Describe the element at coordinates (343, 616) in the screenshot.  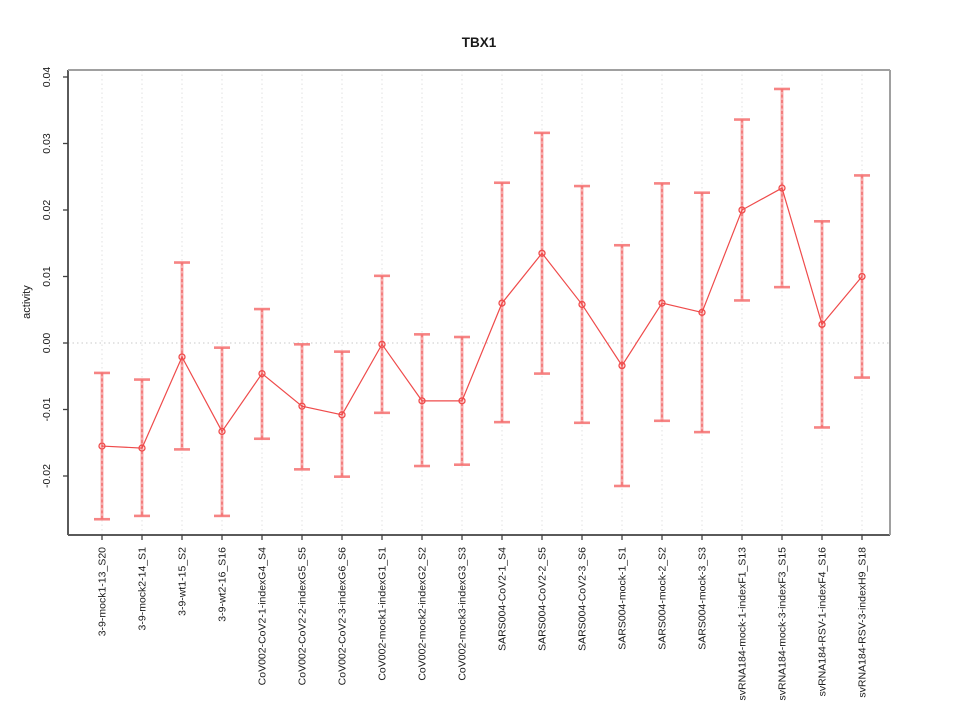
I see `x-tick-label: CoV002-CoV2-3-indexG6_S6` at that location.